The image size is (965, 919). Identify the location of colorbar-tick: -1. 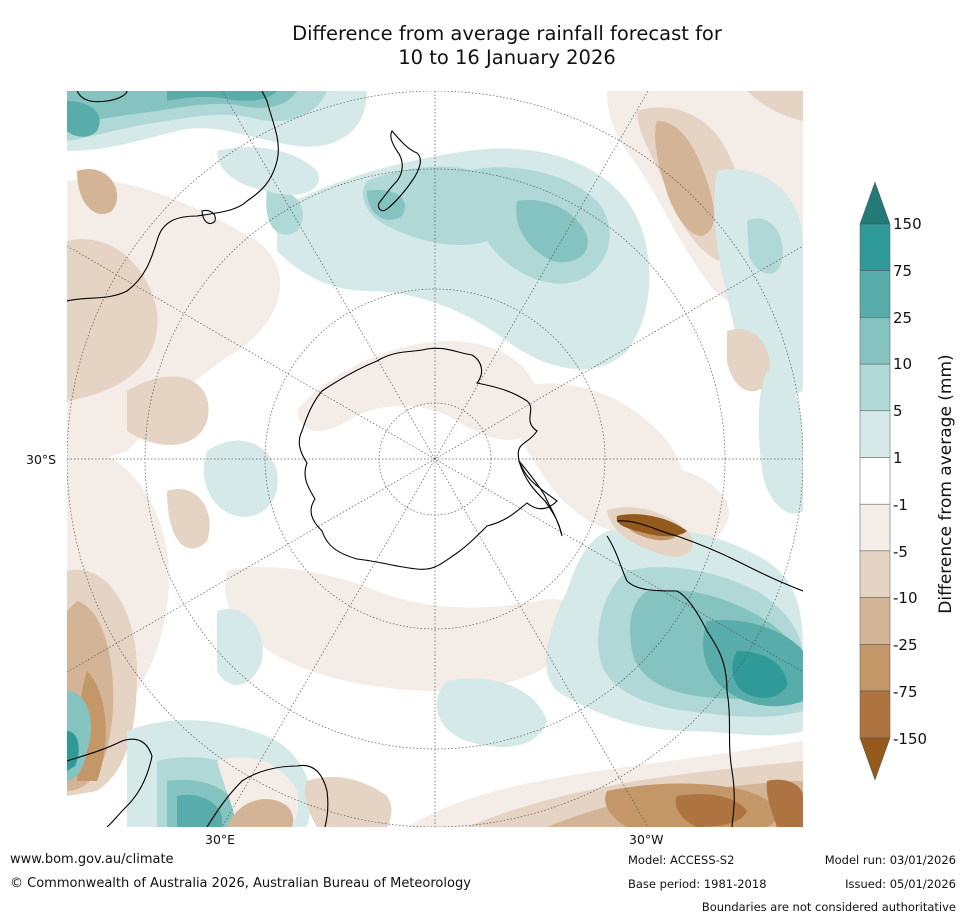
(900, 505).